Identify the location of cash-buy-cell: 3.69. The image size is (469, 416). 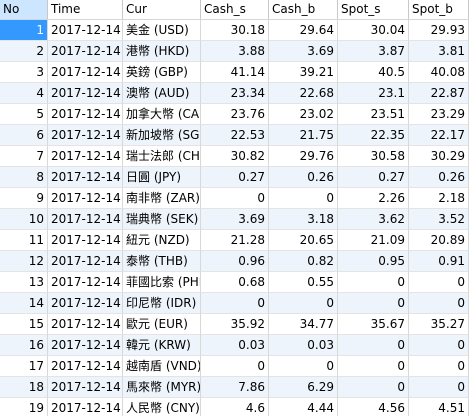
(303, 51).